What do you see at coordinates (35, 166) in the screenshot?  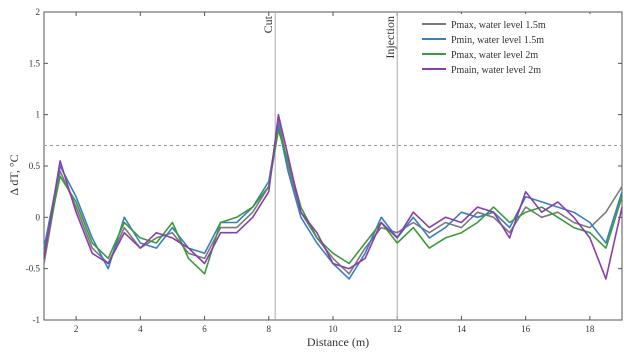 I see `y-tick-label: 0.5` at bounding box center [35, 166].